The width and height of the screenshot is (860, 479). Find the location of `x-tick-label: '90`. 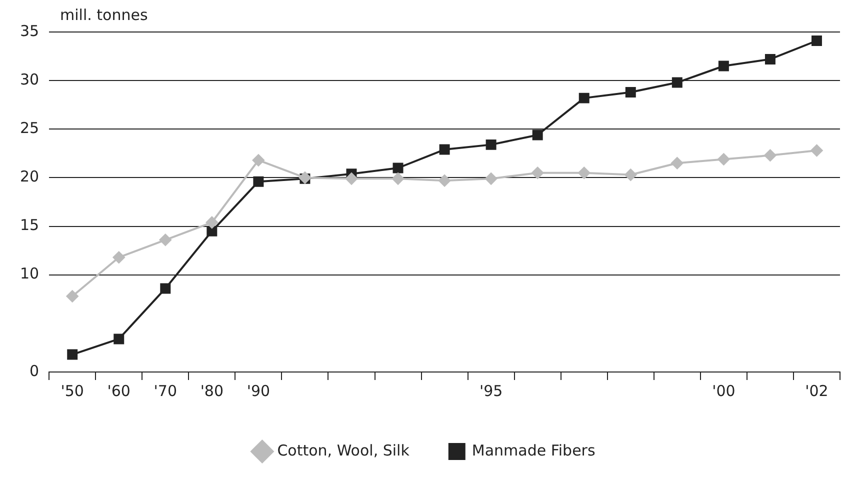

x-tick-label: '90 is located at coordinates (258, 391).